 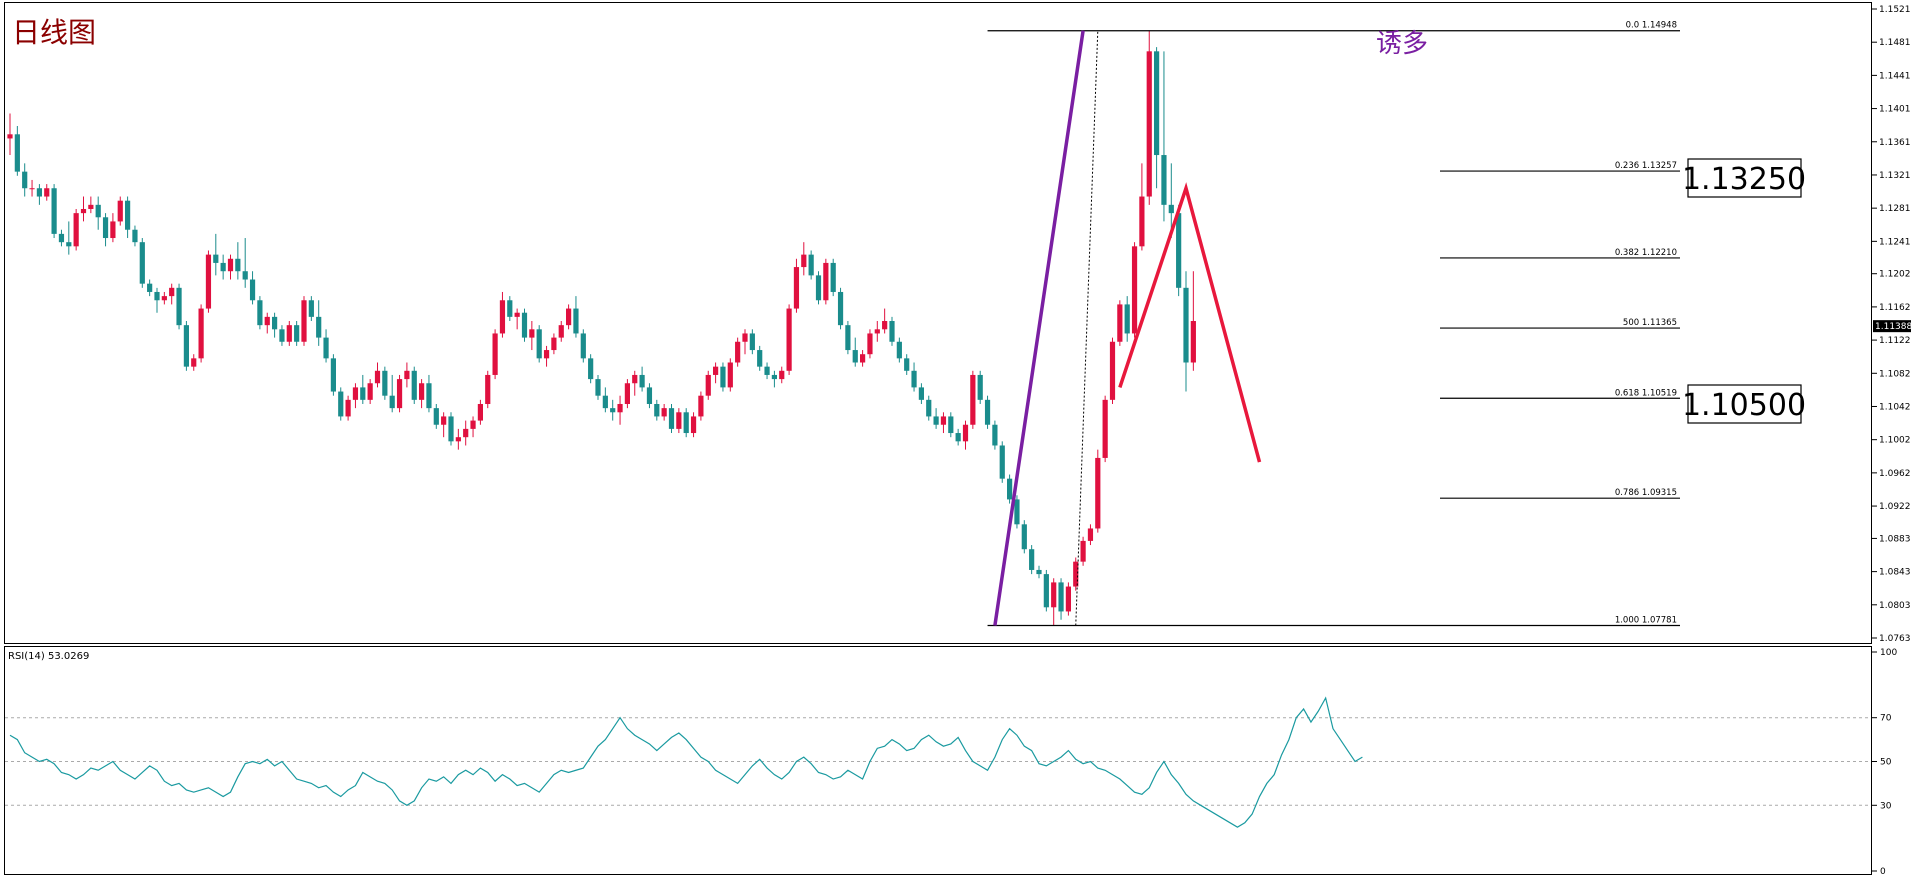 What do you see at coordinates (1895, 407) in the screenshot?
I see `price-tick-label: 1.10420` at bounding box center [1895, 407].